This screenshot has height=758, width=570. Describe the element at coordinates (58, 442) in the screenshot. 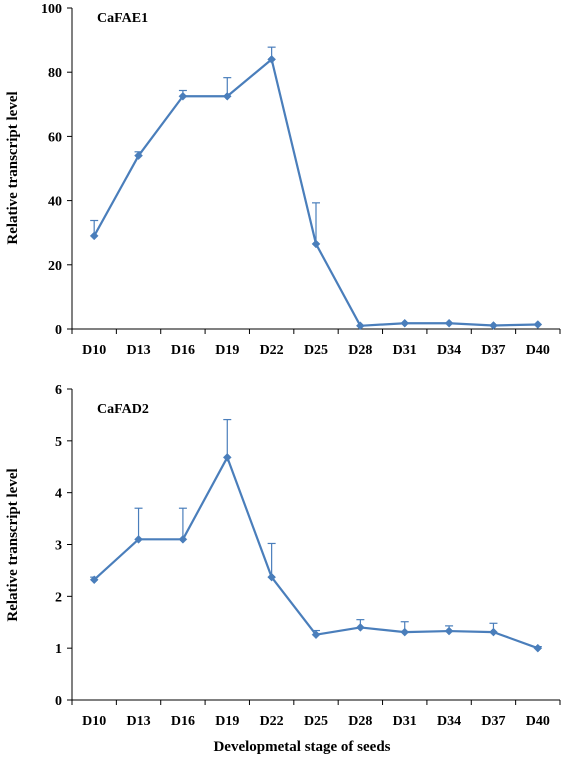

I see `y-tick-label: 5` at that location.